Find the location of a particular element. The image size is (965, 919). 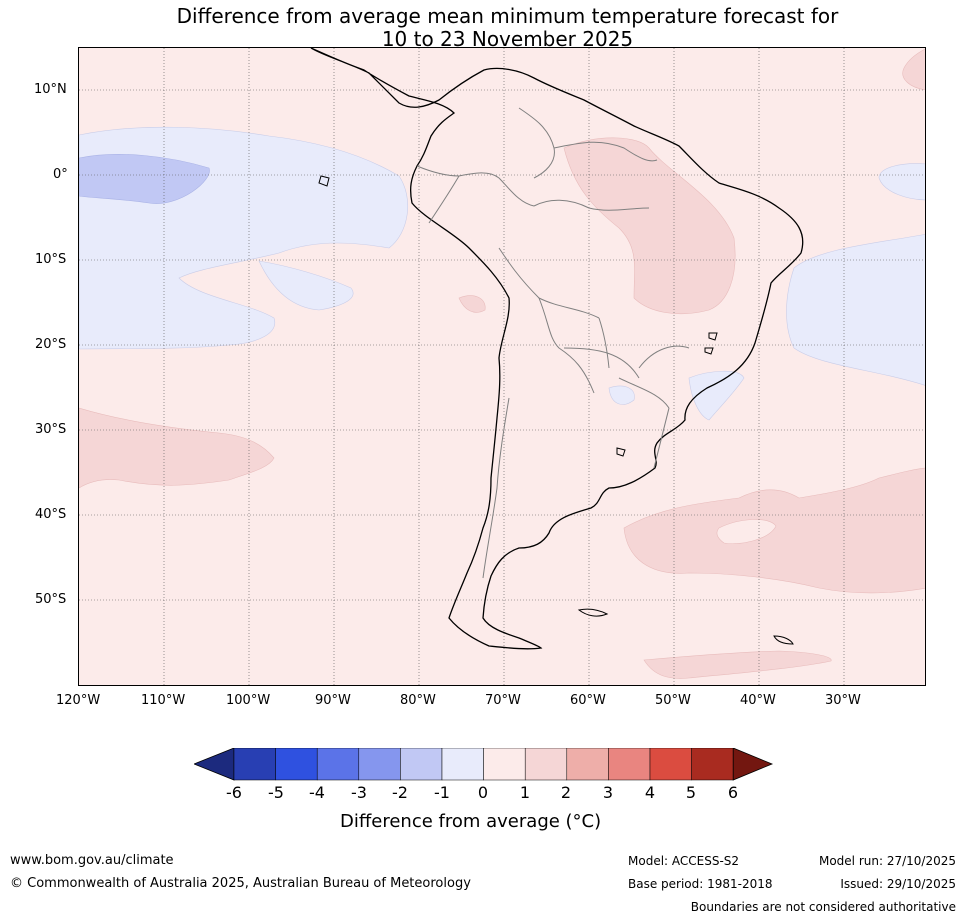

colorbar-tick: 3 is located at coordinates (608, 792).